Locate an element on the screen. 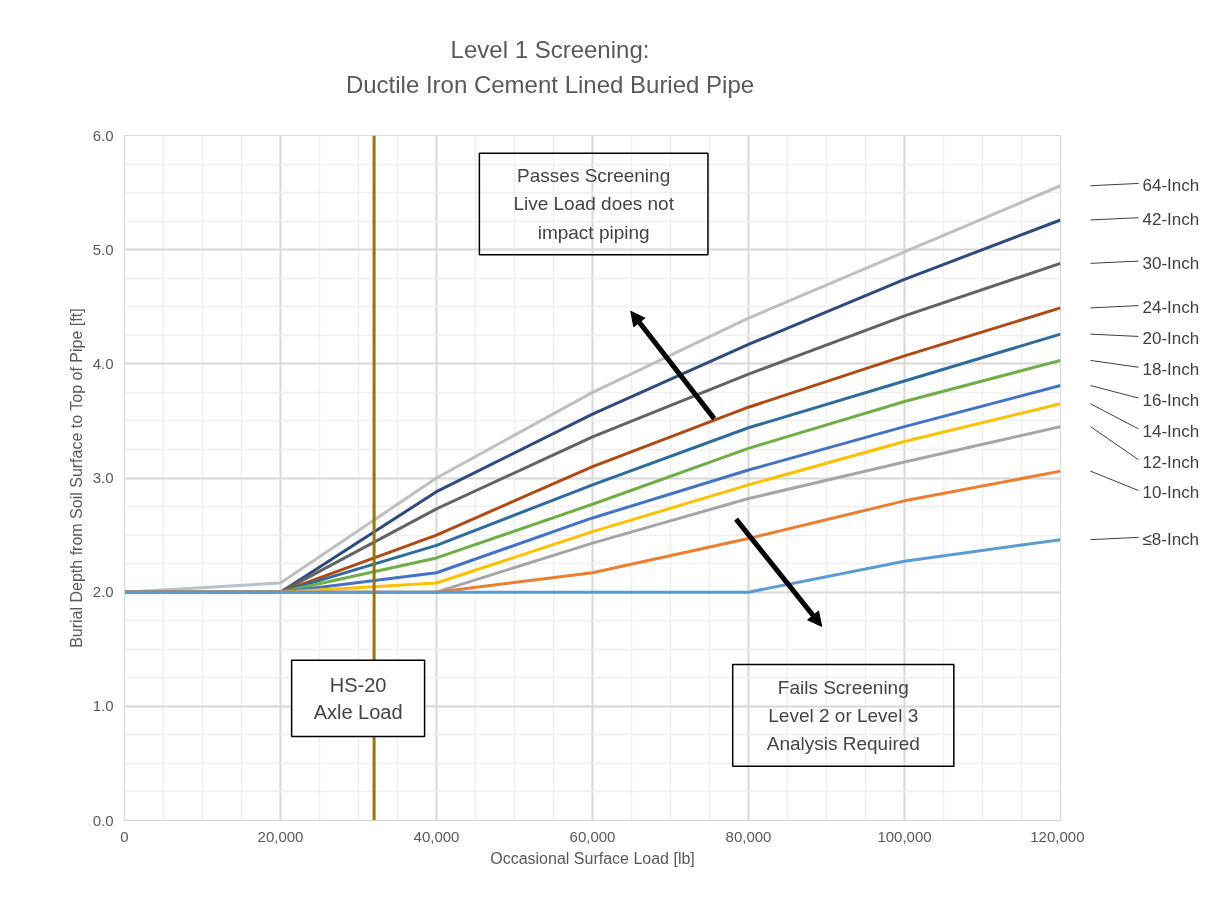 The height and width of the screenshot is (912, 1222). x-tick-label: 80,000 is located at coordinates (748, 836).